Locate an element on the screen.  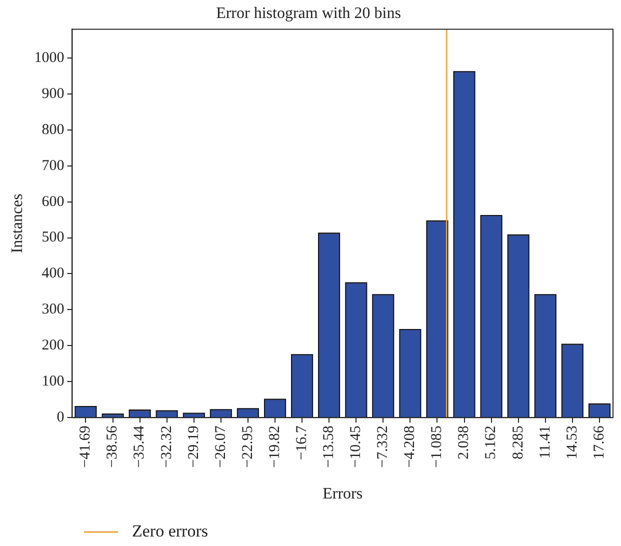
y-tick-label: 0 is located at coordinates (60, 418).